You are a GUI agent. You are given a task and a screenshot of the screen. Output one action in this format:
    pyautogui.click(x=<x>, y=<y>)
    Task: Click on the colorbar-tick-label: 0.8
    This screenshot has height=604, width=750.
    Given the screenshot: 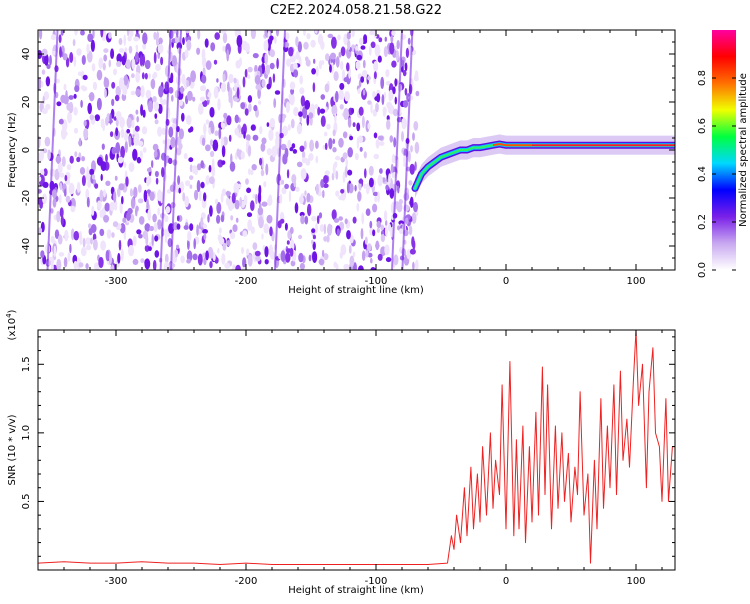 What is the action you would take?
    pyautogui.click(x=702, y=78)
    